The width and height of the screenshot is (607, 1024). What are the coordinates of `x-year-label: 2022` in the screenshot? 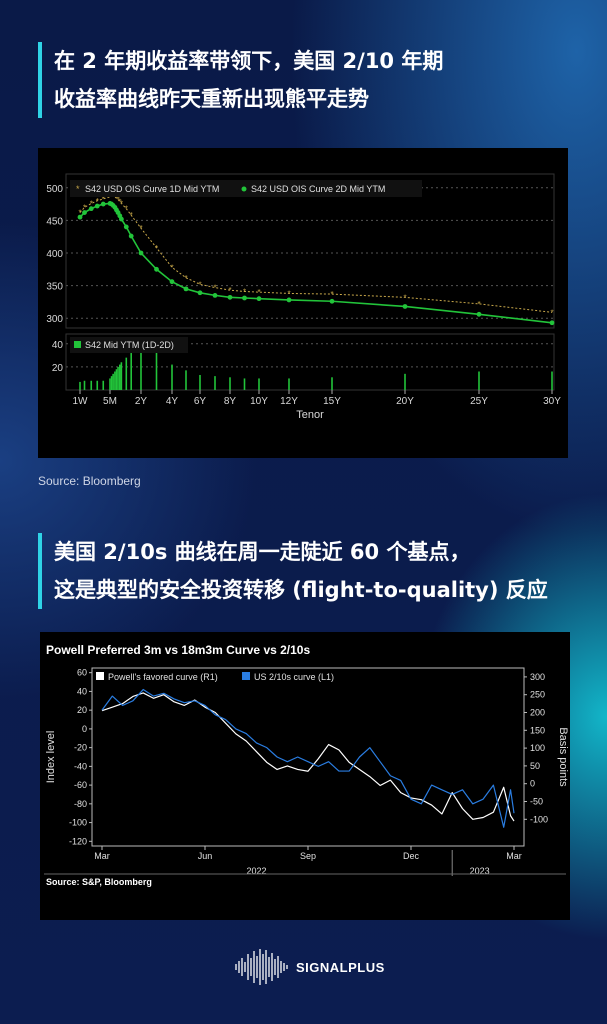 It's located at (256, 871).